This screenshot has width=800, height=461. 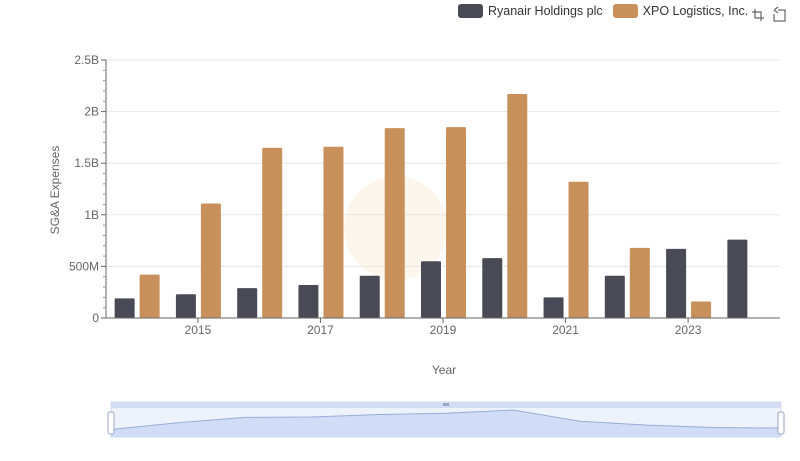 I want to click on bar-xpo-2021, so click(x=578, y=249).